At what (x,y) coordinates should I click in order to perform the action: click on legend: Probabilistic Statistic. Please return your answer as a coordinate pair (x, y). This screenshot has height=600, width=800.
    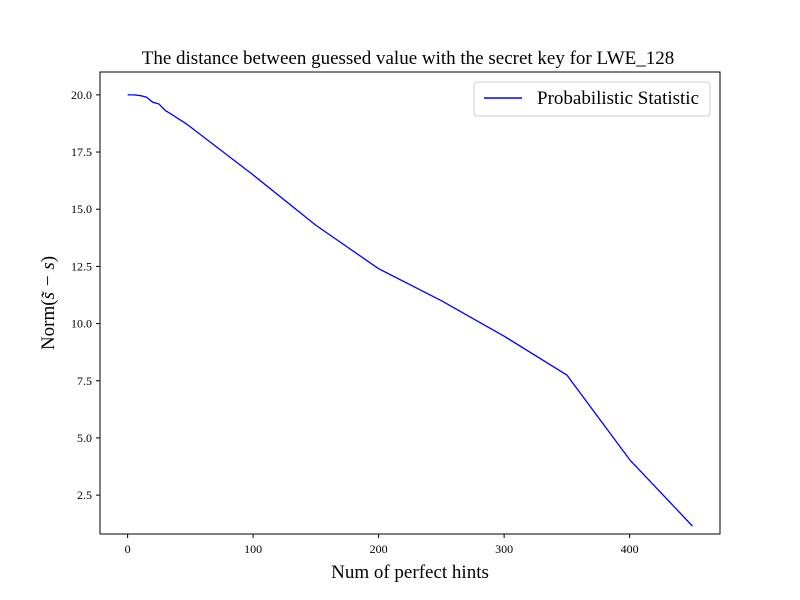
    Looking at the image, I should click on (592, 99).